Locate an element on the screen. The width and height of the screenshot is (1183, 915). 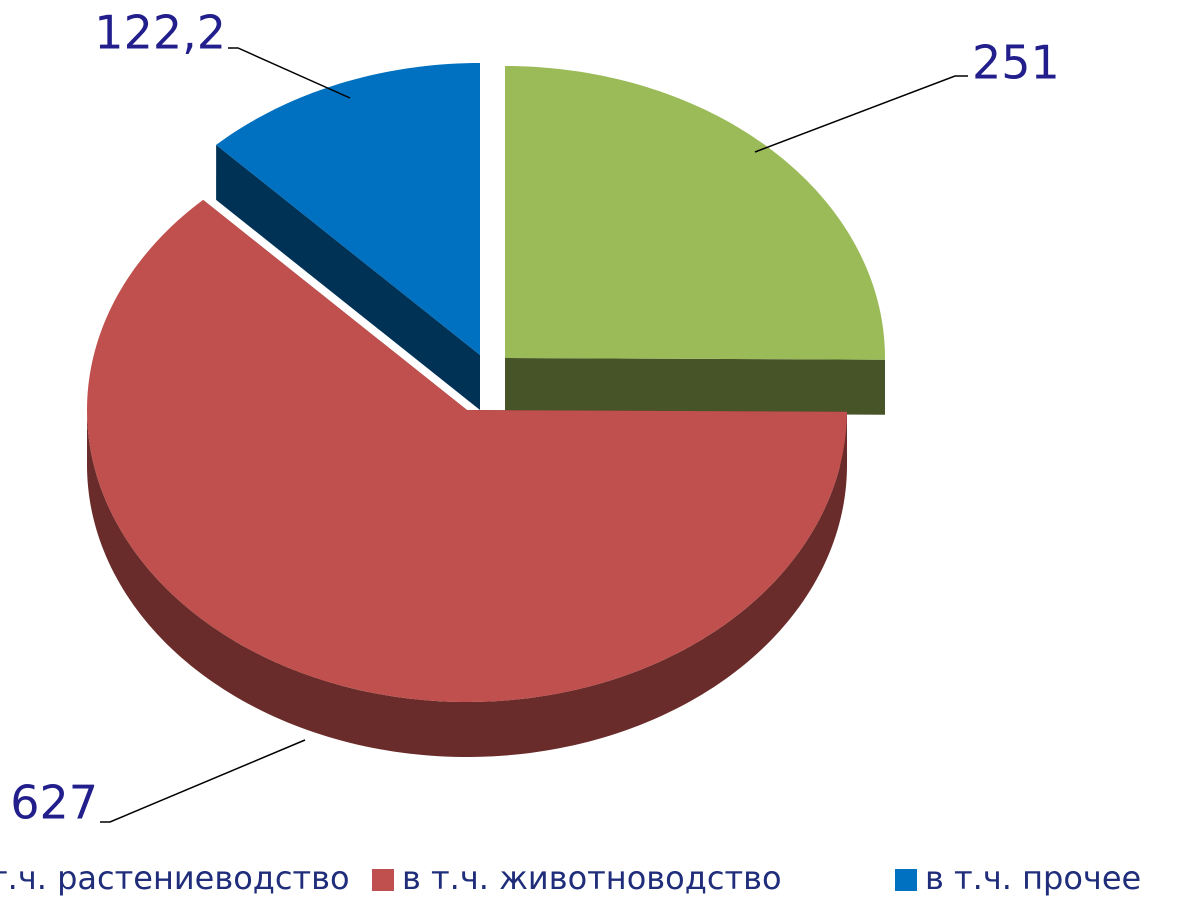
data-label: 251 is located at coordinates (1016, 63).